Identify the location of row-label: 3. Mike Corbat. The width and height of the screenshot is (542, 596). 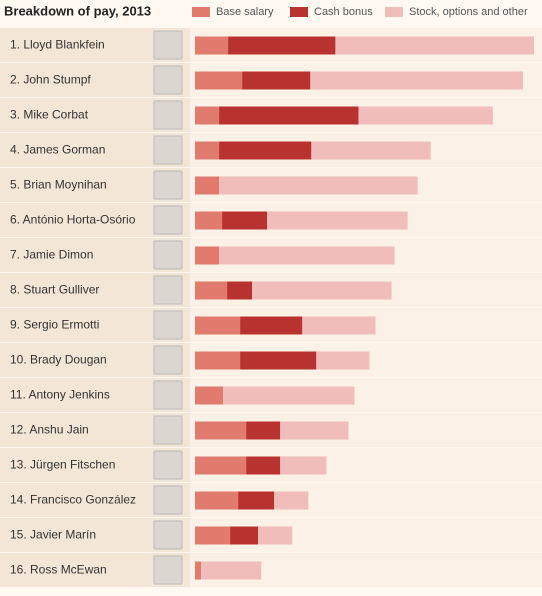
(49, 115).